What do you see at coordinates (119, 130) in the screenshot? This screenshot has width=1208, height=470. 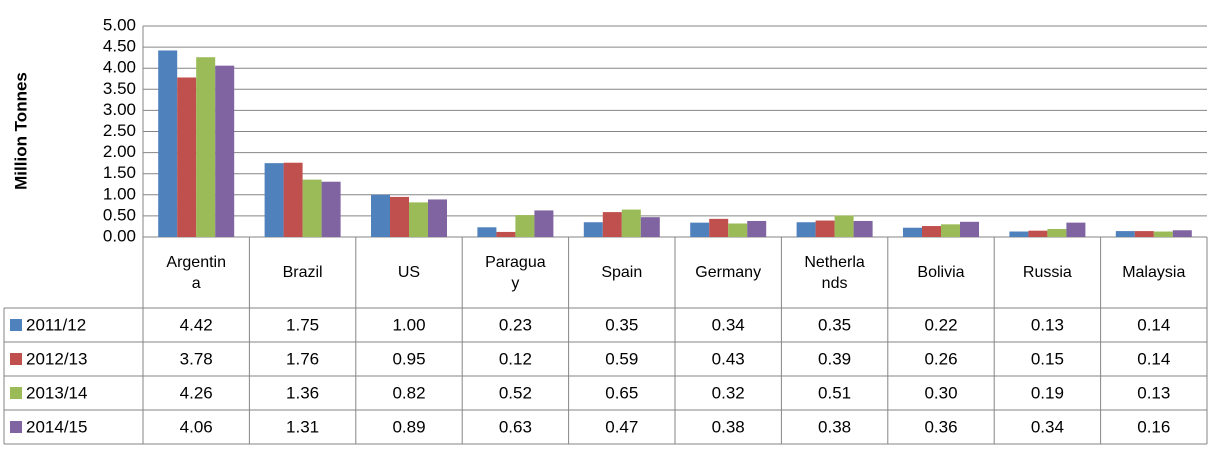 I see `y-tick-label: 2.50` at bounding box center [119, 130].